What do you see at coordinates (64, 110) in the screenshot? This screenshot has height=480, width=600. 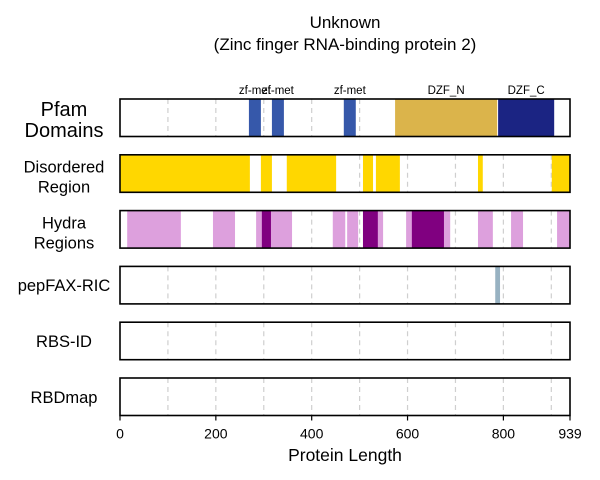 I see `track-label-pfam-domains: Pfam` at bounding box center [64, 110].